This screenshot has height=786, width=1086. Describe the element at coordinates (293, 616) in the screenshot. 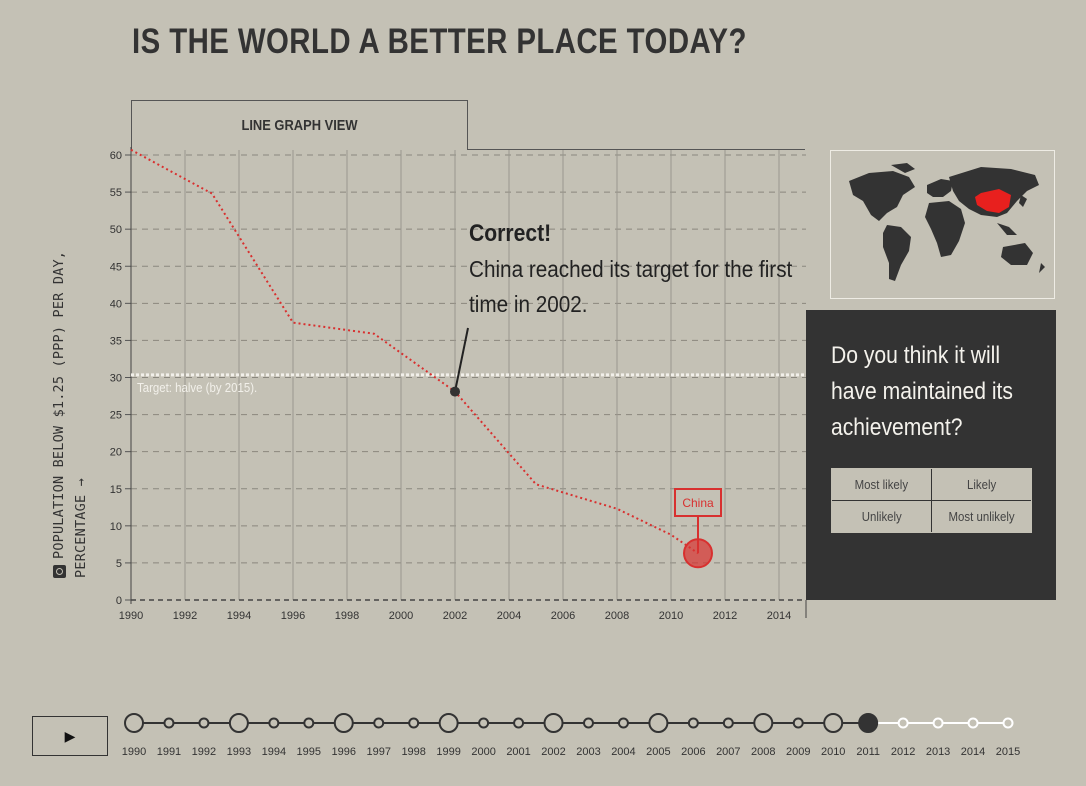

I see `x-tick-label: 1996` at that location.